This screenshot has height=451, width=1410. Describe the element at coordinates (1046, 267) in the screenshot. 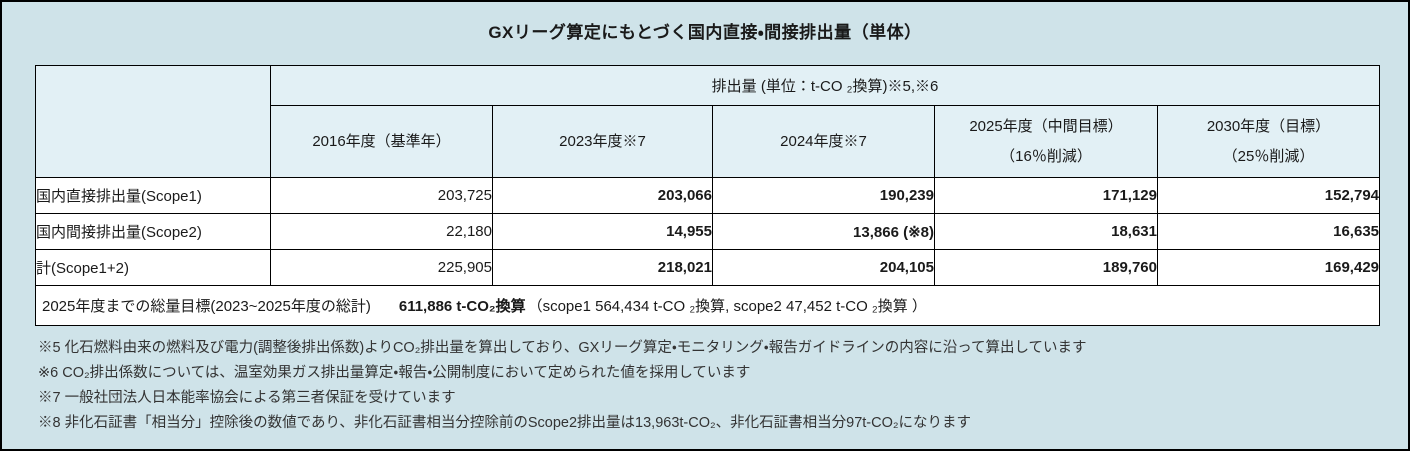

I see `value-cell: 189,760` at that location.